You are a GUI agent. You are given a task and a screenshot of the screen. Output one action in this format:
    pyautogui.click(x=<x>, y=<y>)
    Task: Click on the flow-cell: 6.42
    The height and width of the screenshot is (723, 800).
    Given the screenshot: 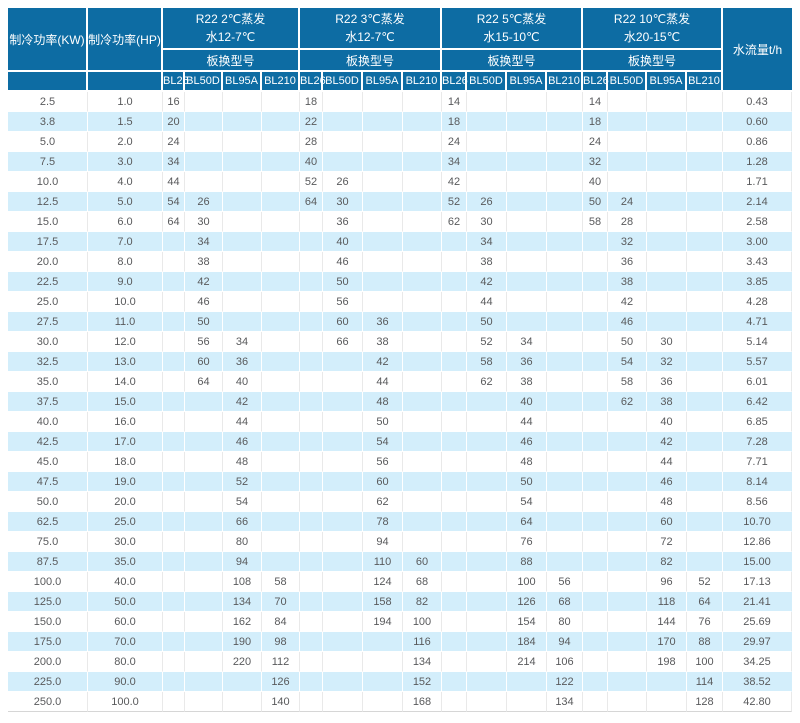 What is the action you would take?
    pyautogui.click(x=757, y=402)
    